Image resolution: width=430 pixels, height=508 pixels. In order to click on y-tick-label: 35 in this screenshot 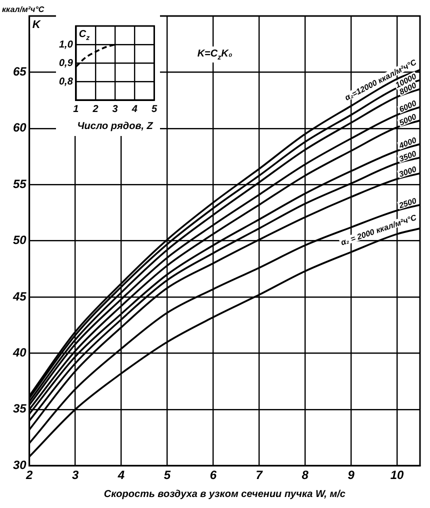, I will do `click(19, 409)`.